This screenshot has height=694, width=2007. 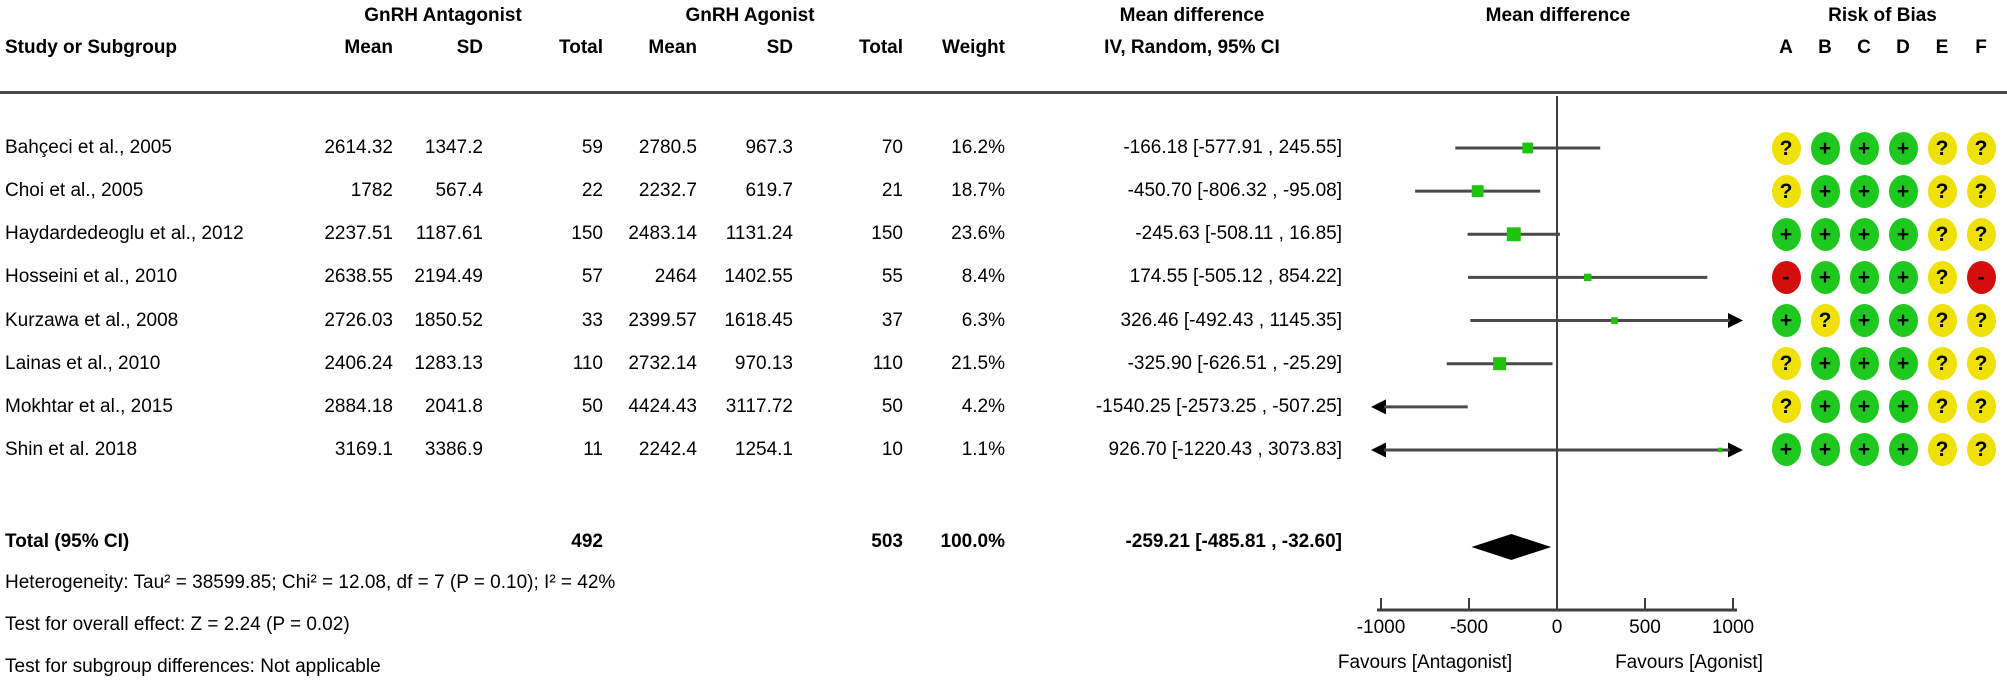 I want to click on cell-sd1: 2041.8, so click(x=453, y=406).